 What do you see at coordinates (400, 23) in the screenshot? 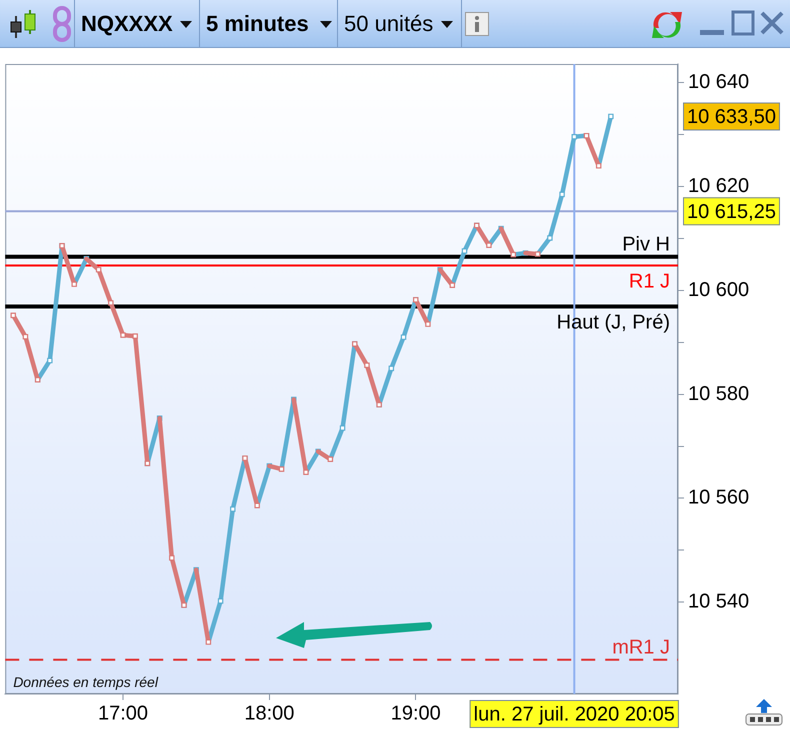
I see `text: 50 unités` at bounding box center [400, 23].